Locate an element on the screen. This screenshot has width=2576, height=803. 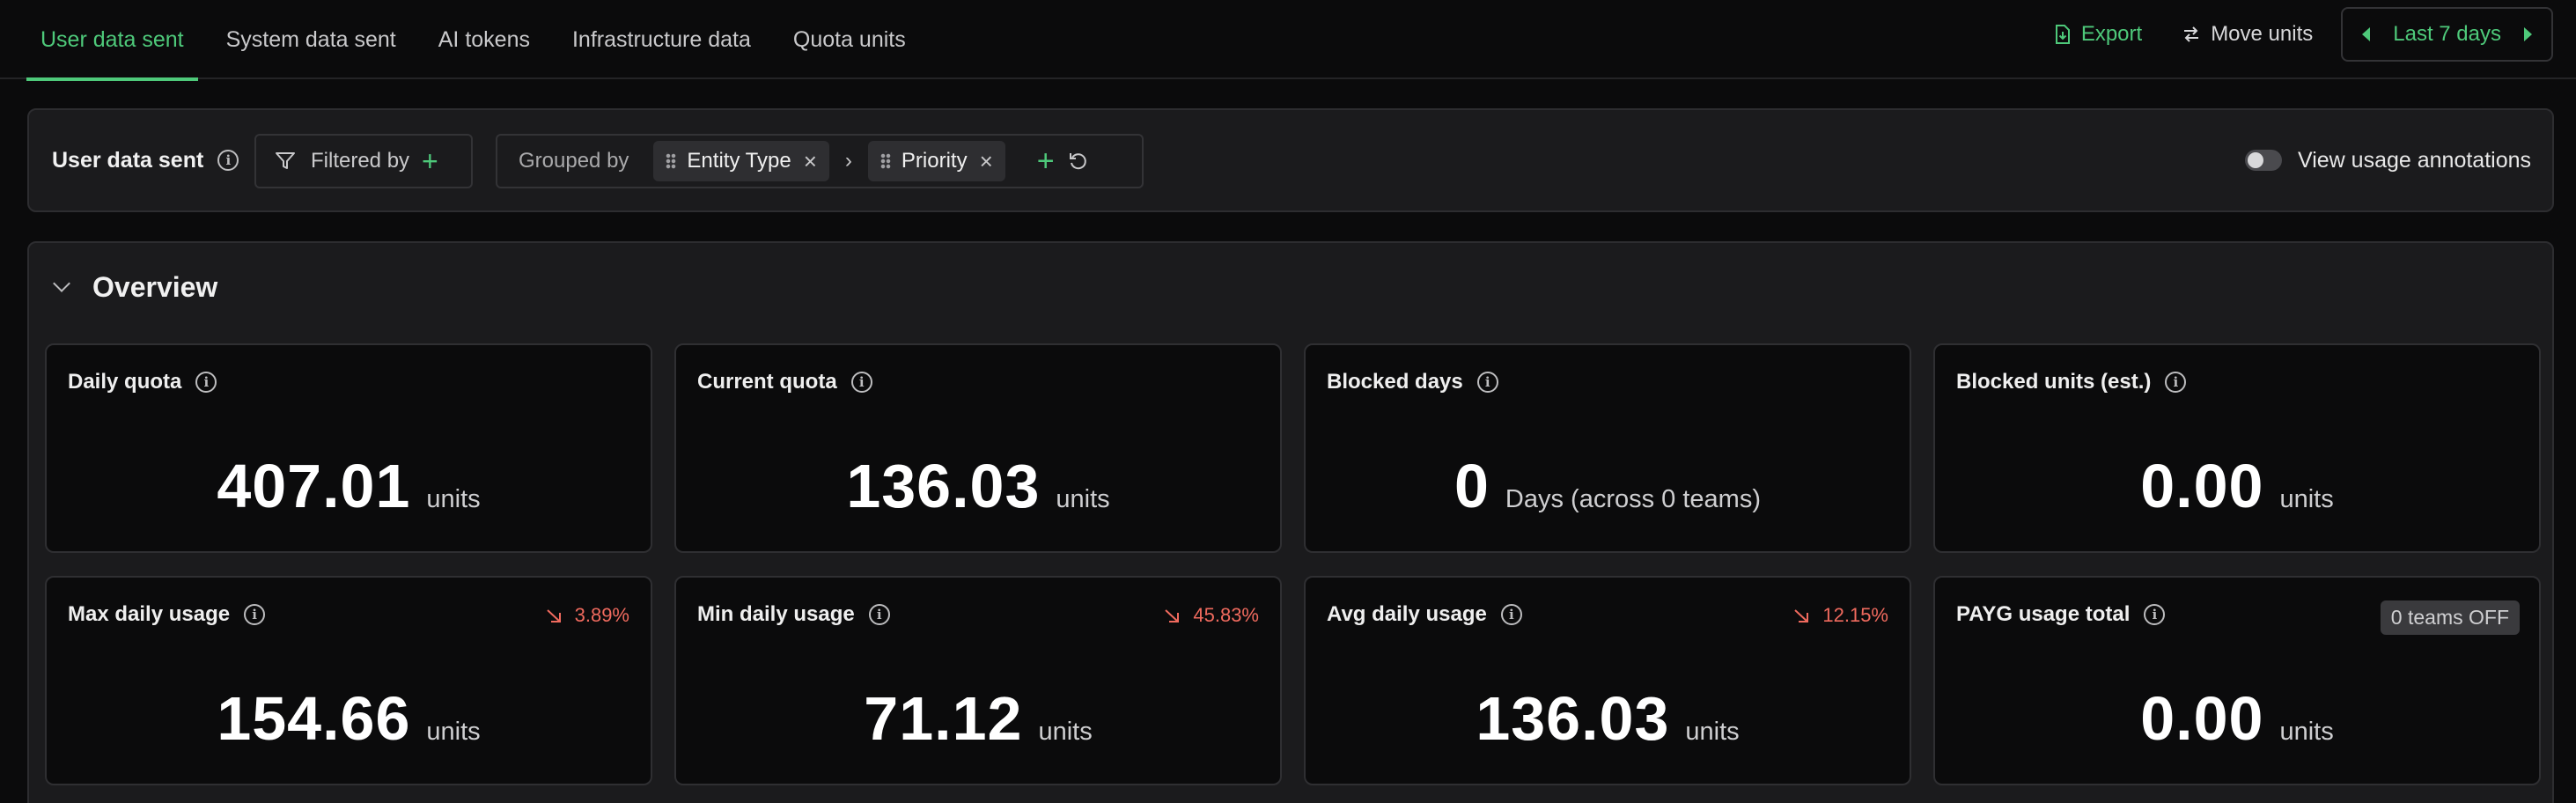
card-max-daily-usage: Max daily usage i 3.89% 154.66 units is located at coordinates (348, 681).